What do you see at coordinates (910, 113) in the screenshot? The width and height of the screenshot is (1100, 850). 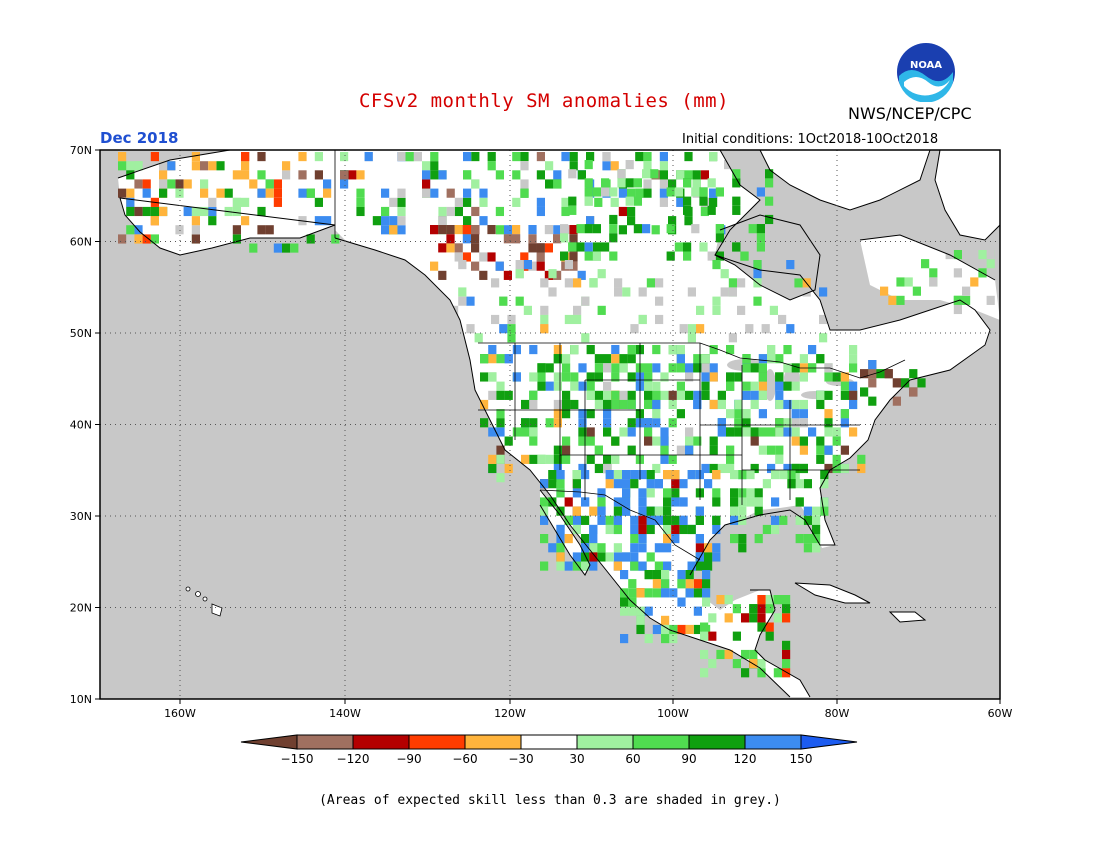 I see `agency-label: NWS/NCEP/CPC` at bounding box center [910, 113].